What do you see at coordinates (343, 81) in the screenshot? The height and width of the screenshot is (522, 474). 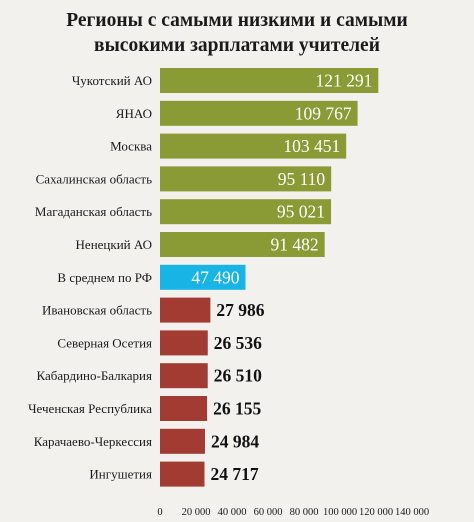 I see `value-label: 121 291` at bounding box center [343, 81].